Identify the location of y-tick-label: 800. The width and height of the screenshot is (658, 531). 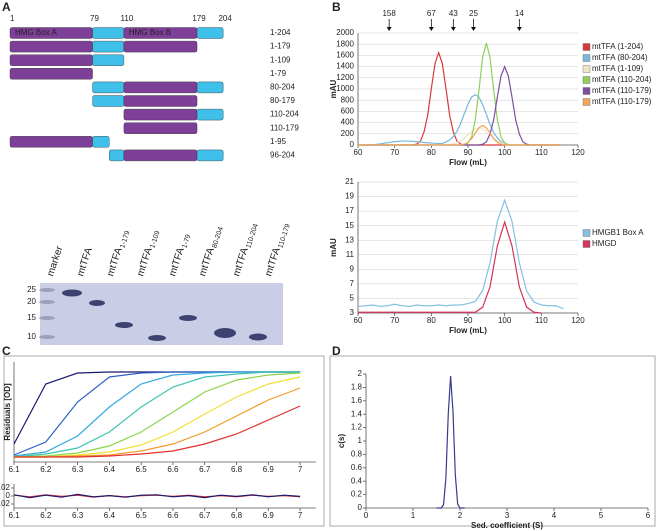
(348, 99).